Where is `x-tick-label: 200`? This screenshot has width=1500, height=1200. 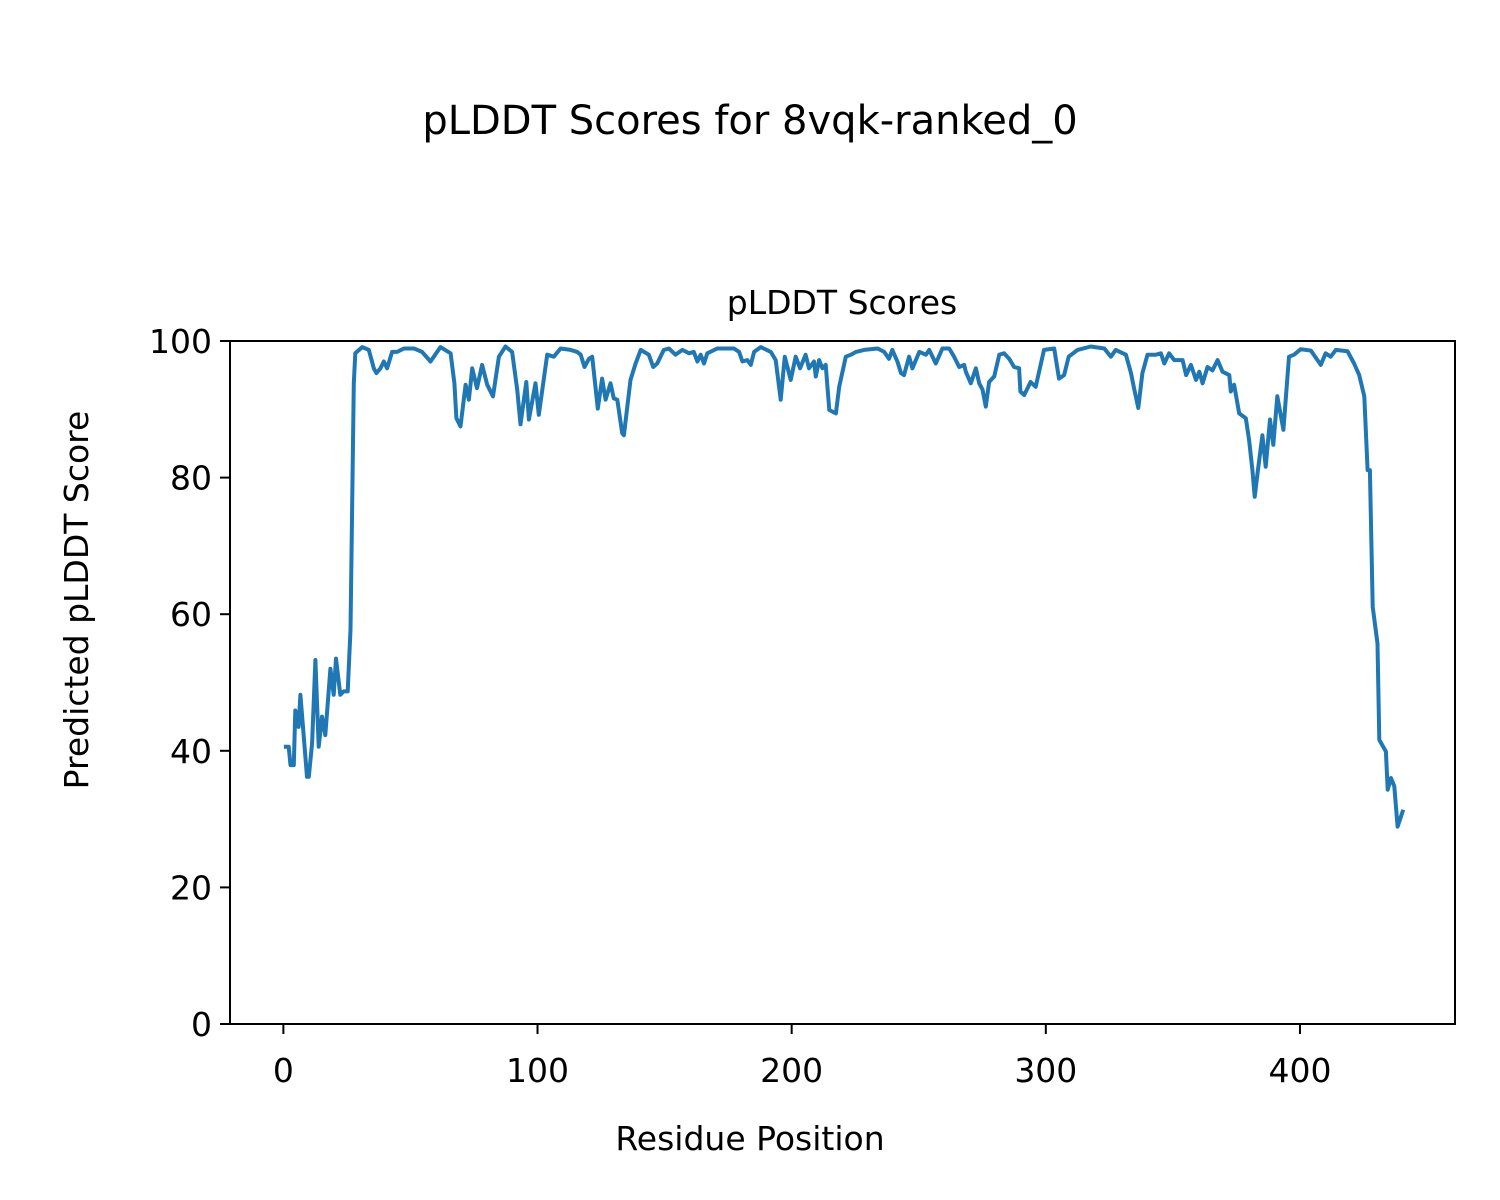
x-tick-label: 200 is located at coordinates (791, 1070).